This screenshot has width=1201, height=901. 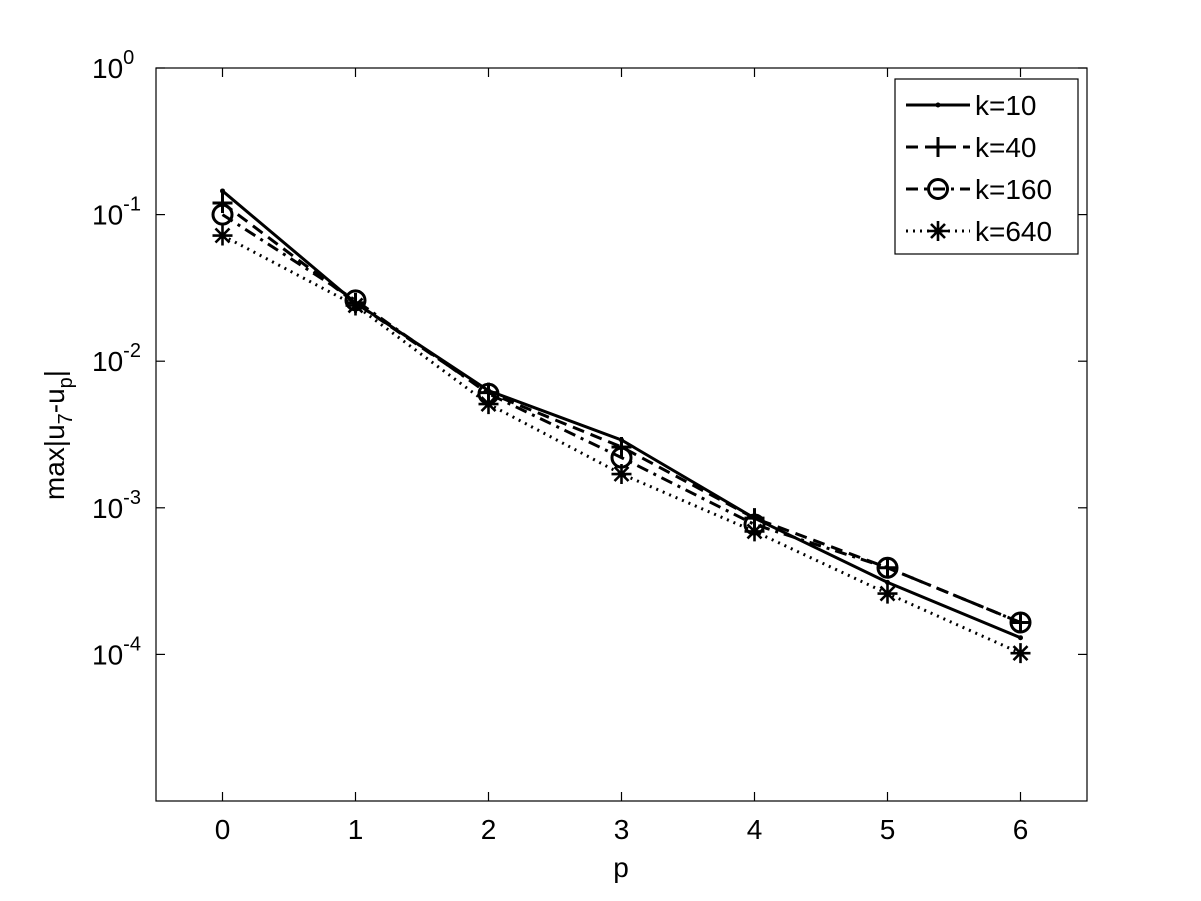 What do you see at coordinates (116, 651) in the screenshot?
I see `y-tick-label: 10⁻⁴` at bounding box center [116, 651].